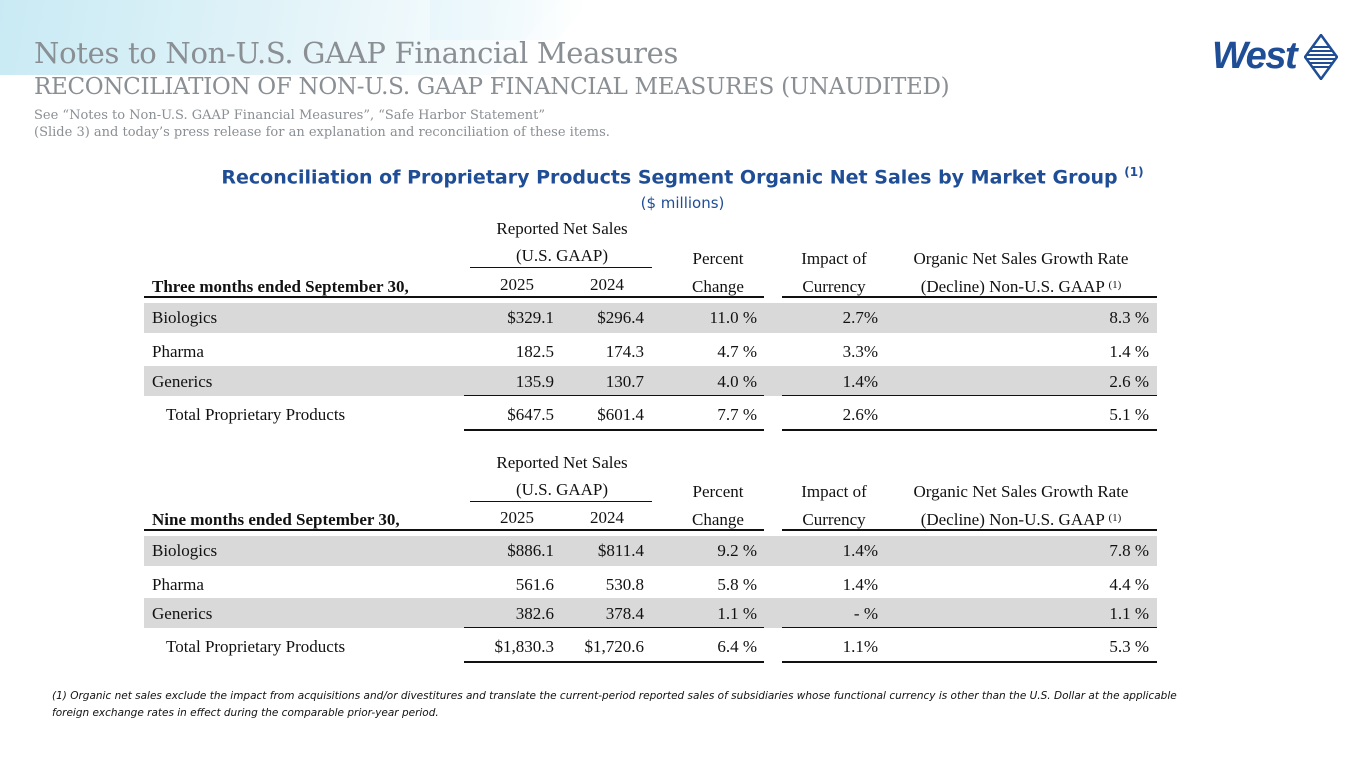  Describe the element at coordinates (534, 381) in the screenshot. I see `cell-current-year: 135.9` at that location.